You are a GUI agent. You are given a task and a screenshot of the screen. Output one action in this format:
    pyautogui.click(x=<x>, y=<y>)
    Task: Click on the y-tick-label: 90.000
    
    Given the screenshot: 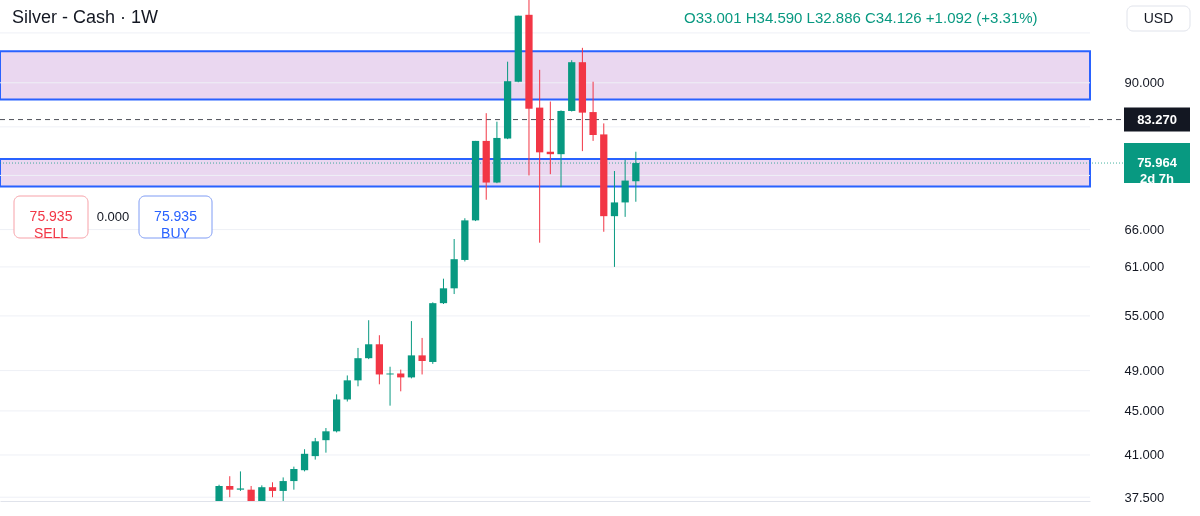 What is the action you would take?
    pyautogui.click(x=1144, y=83)
    